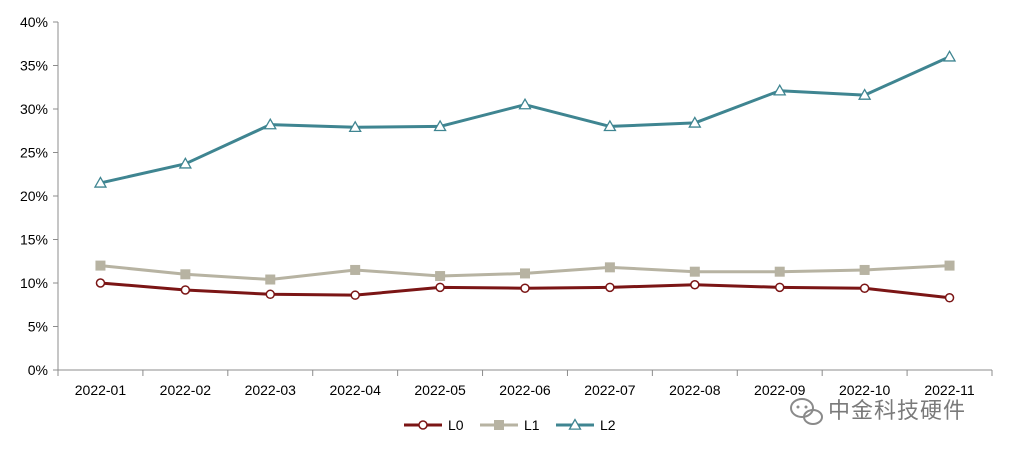 This screenshot has height=454, width=1015. What do you see at coordinates (695, 390) in the screenshot?
I see `x-tick-label: 2022-08` at bounding box center [695, 390].